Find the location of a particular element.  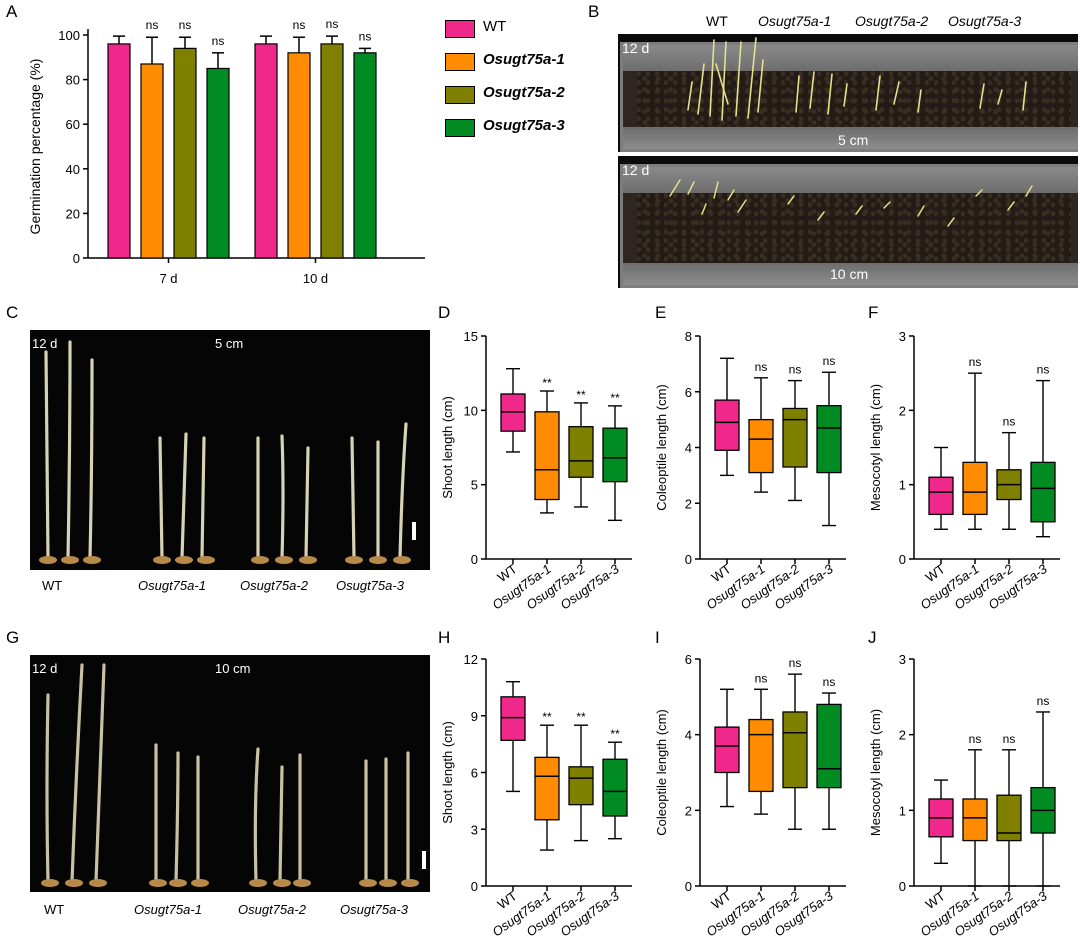

seedlings-10cm-drawing is located at coordinates (233, 775).